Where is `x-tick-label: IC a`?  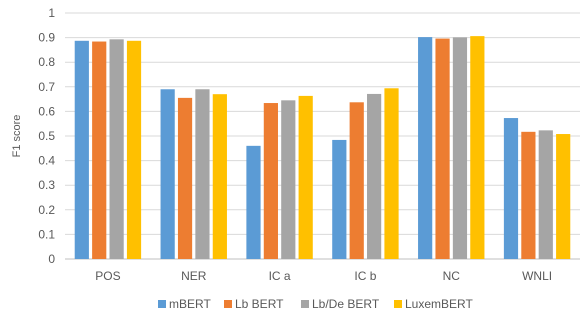 x-tick-label: IC a is located at coordinates (280, 276).